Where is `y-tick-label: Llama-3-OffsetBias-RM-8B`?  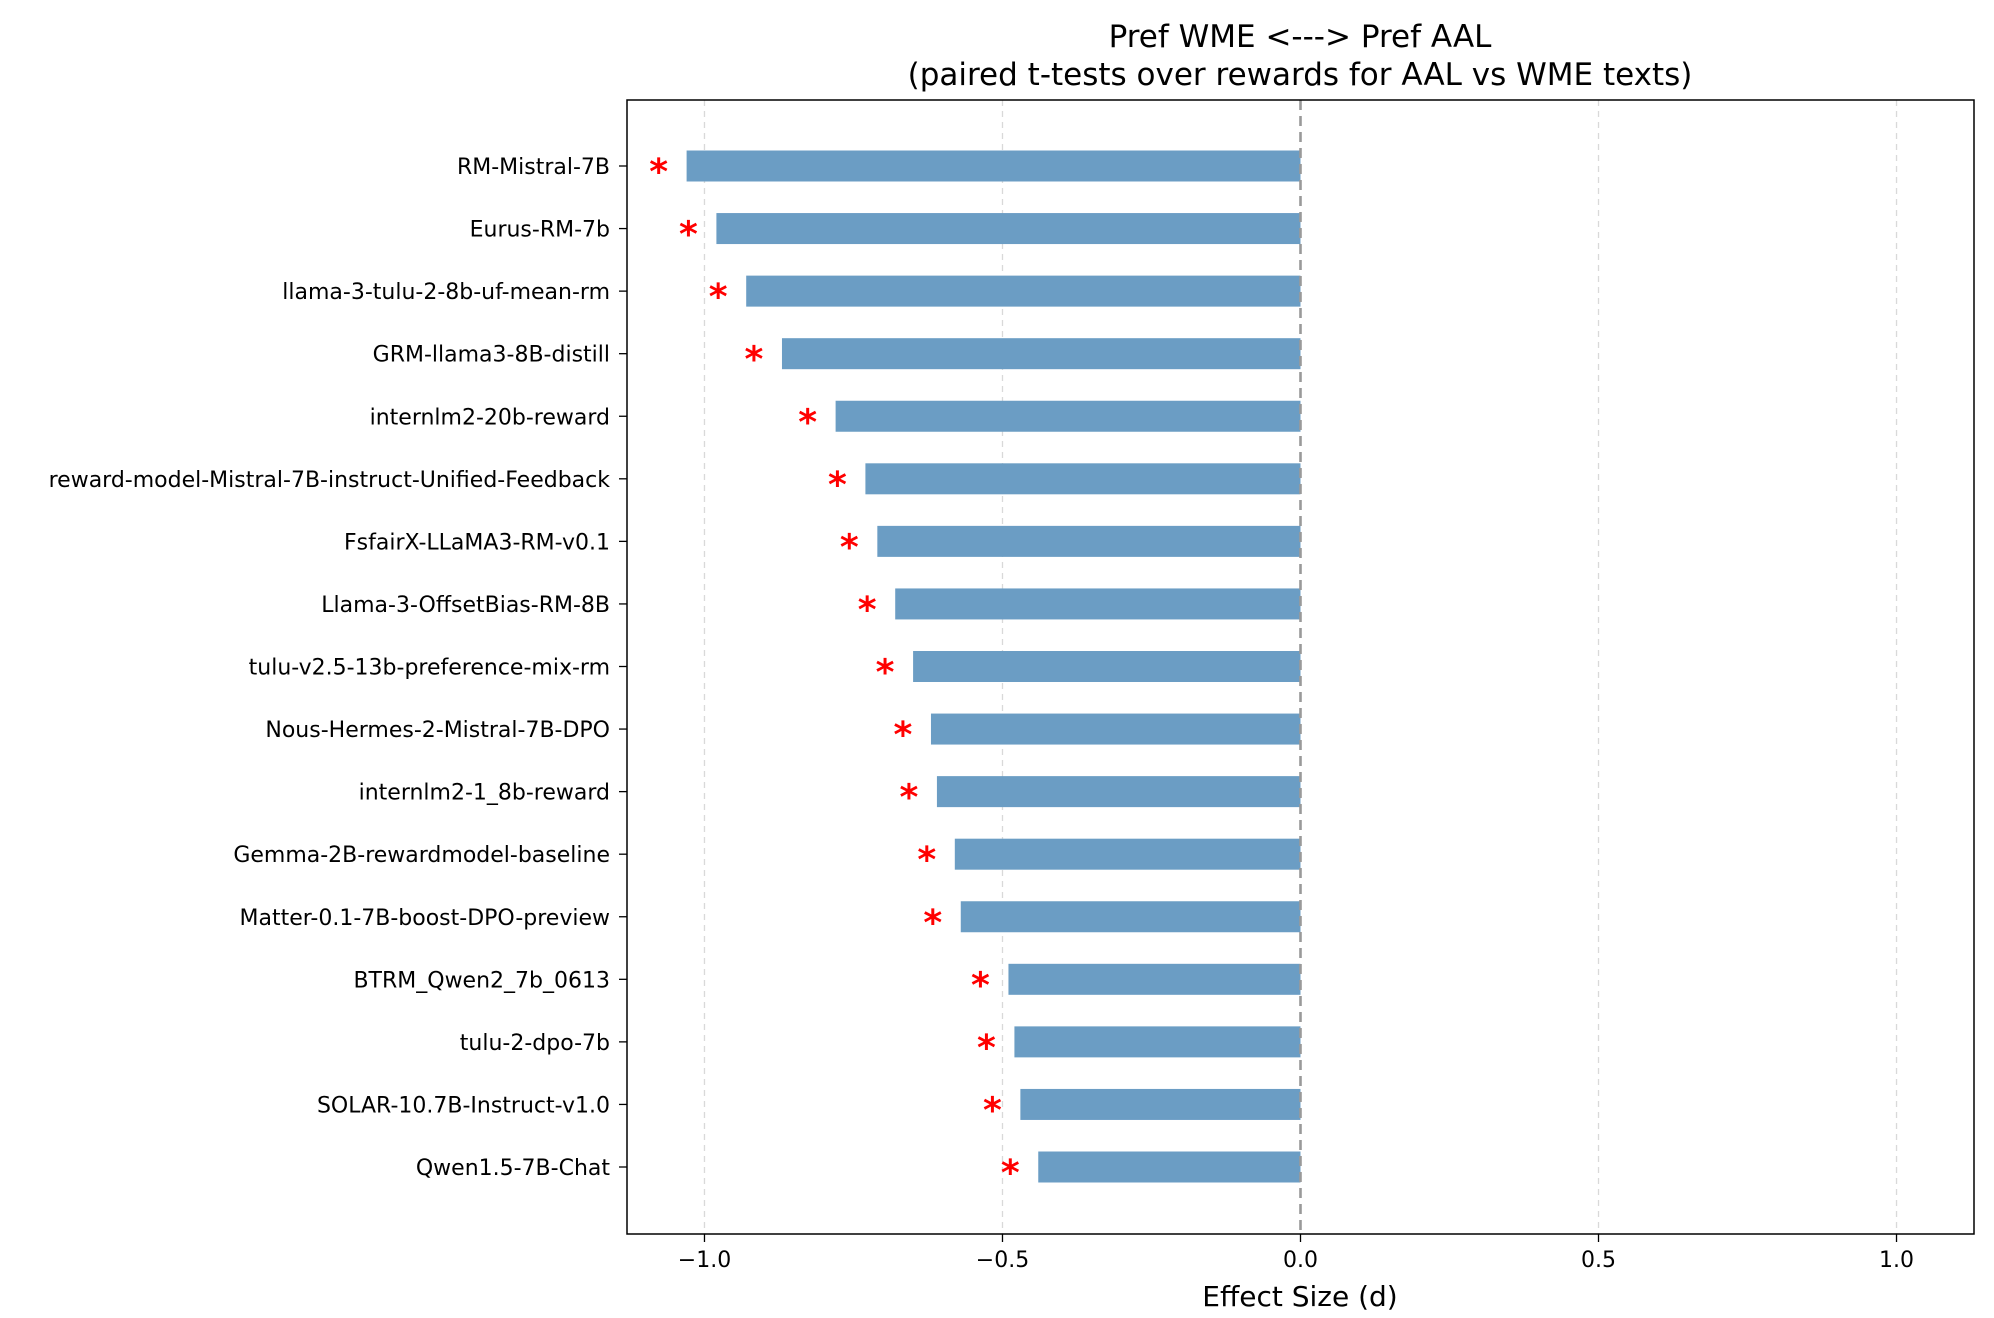
y-tick-label: Llama-3-OffsetBias-RM-8B is located at coordinates (465, 605).